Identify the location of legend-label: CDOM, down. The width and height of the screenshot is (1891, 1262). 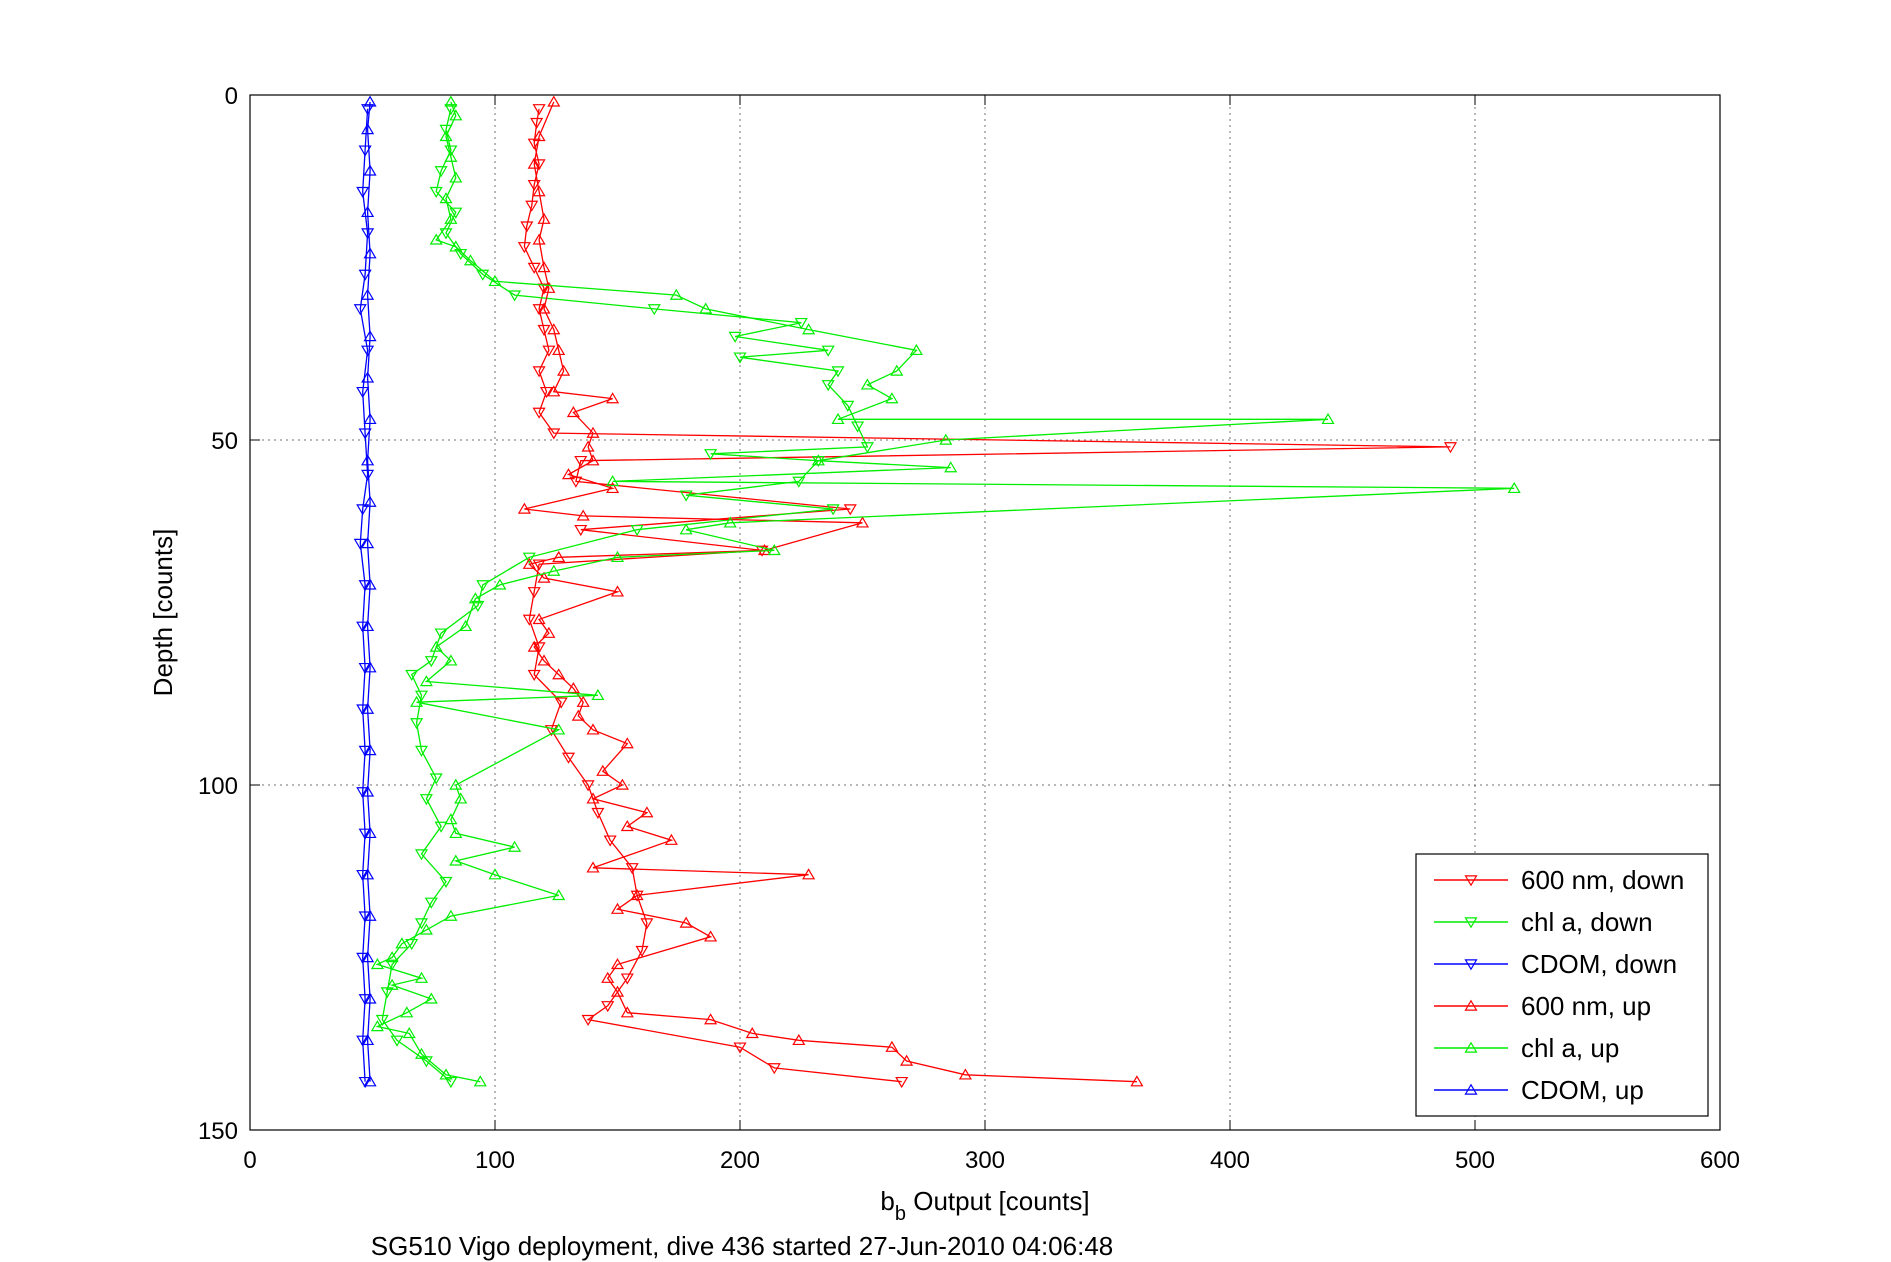
(1599, 964).